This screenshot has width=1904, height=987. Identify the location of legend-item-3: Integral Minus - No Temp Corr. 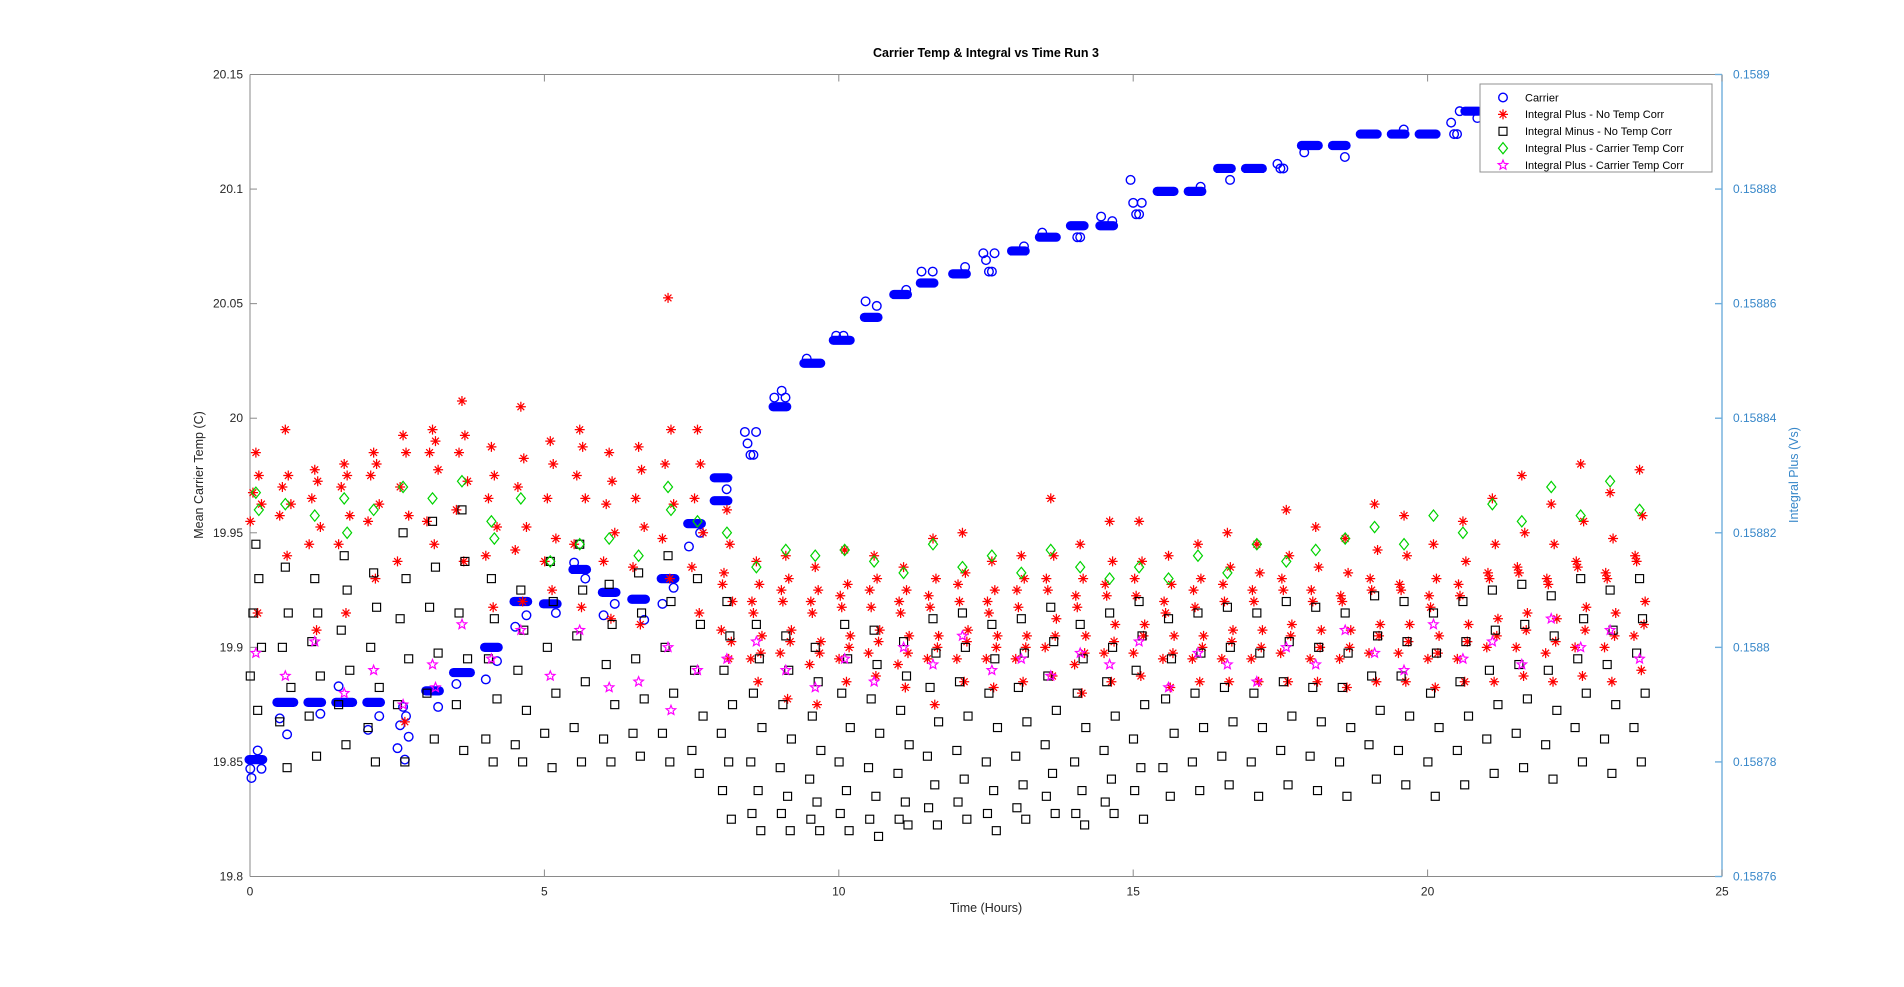
(1585, 132).